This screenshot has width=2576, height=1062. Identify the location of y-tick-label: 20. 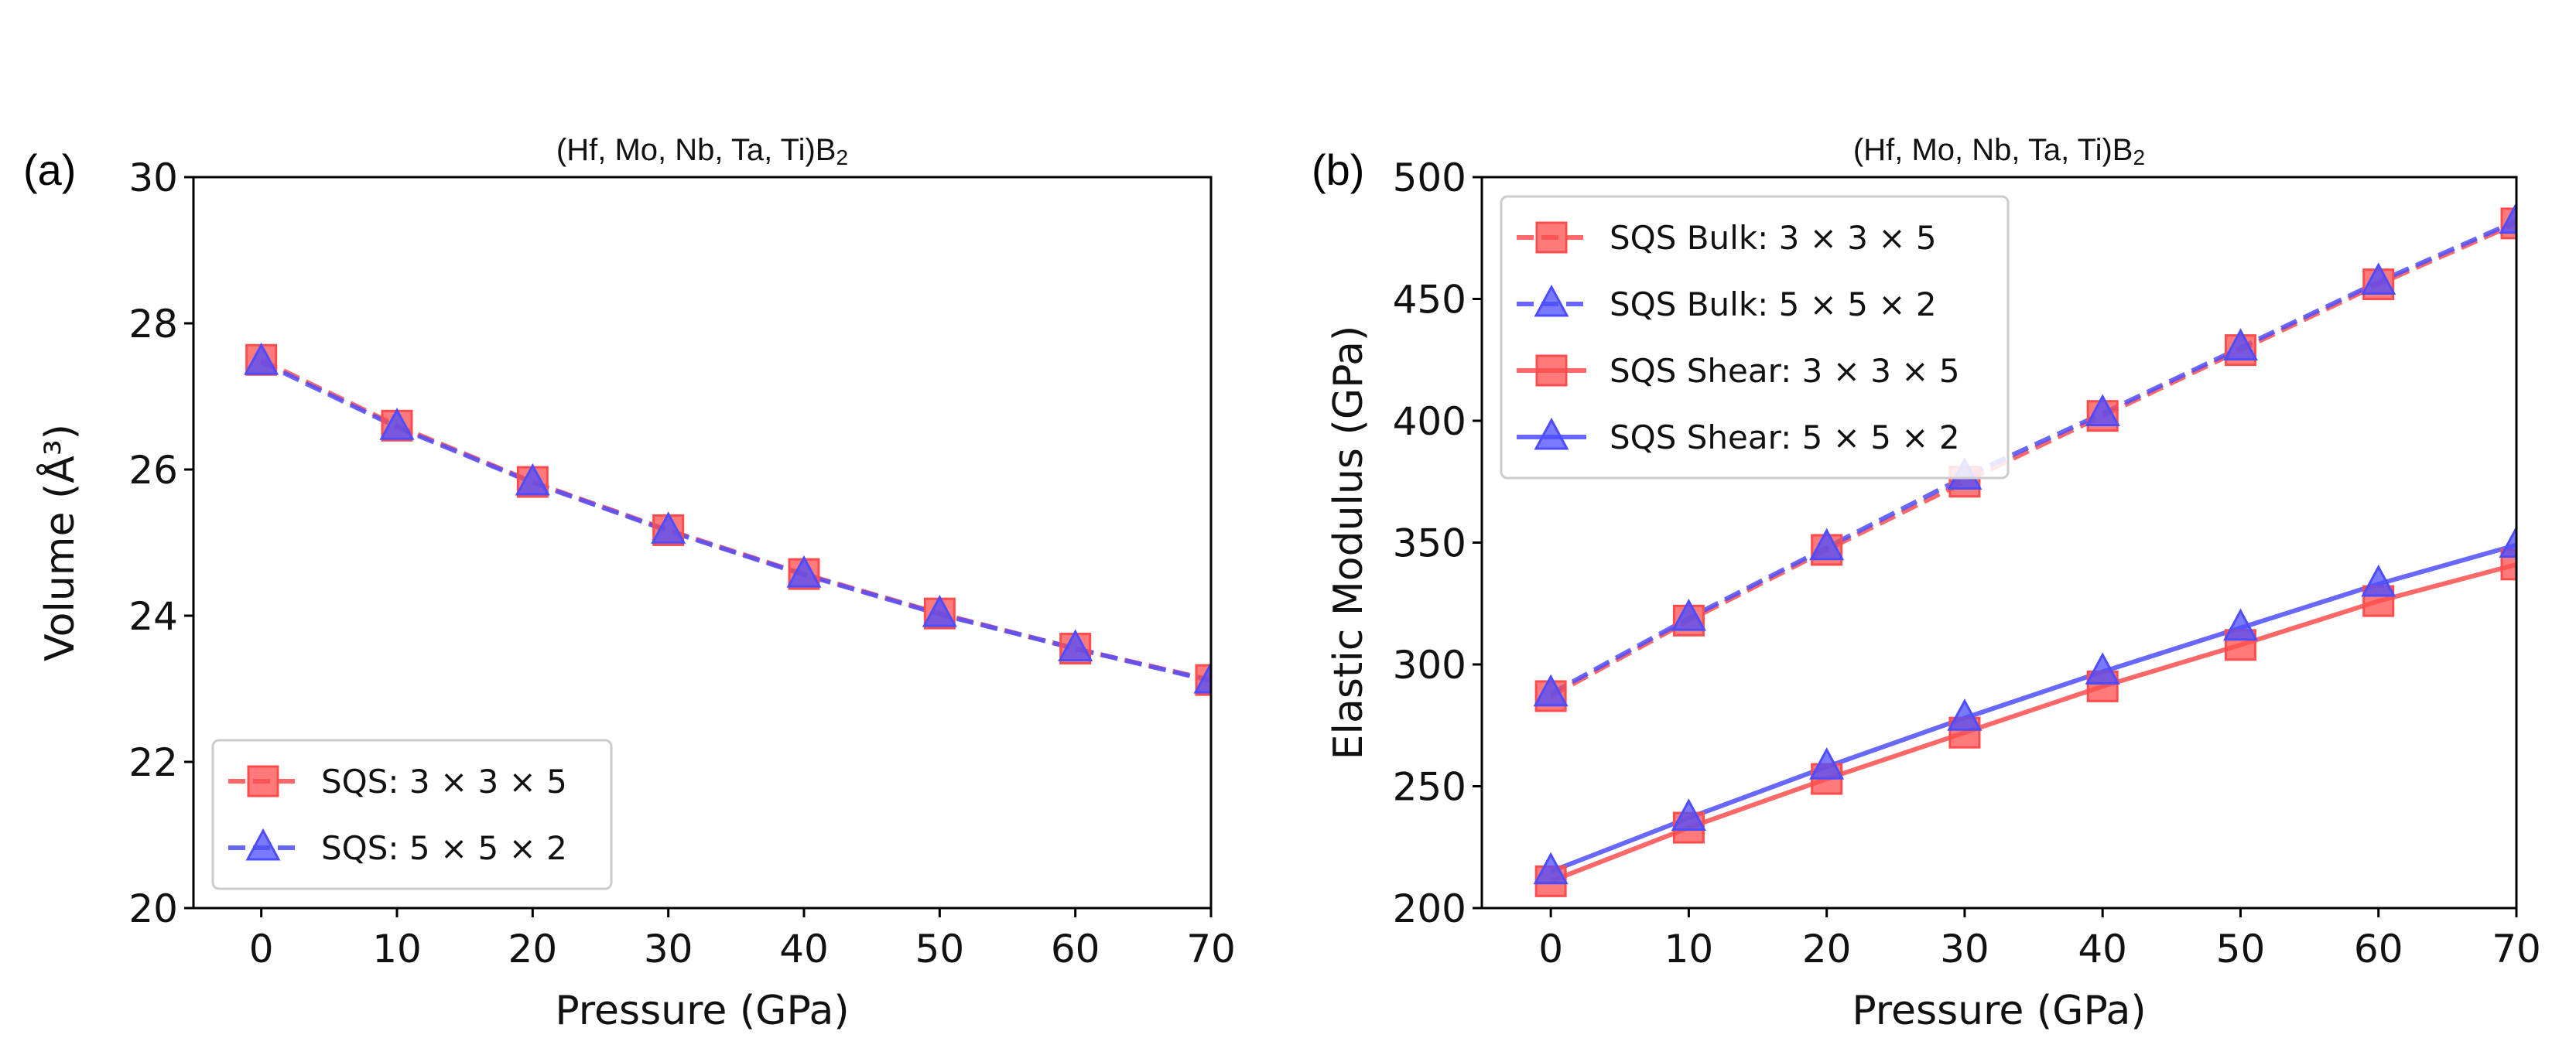
(153, 909).